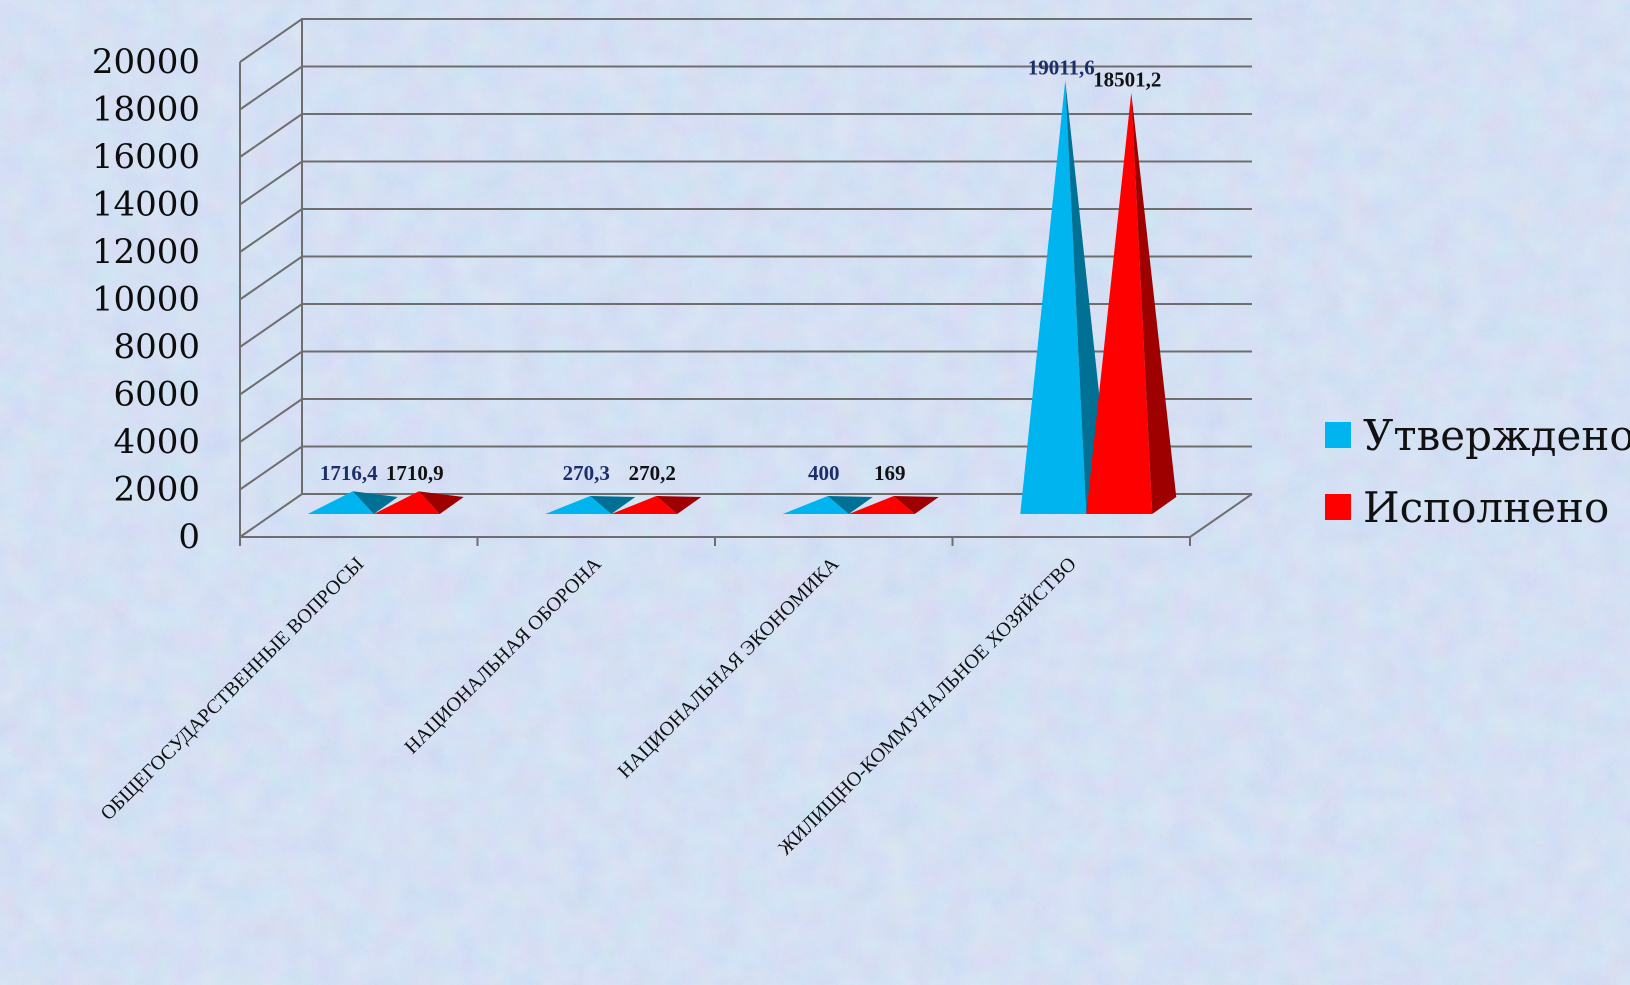 This screenshot has width=1630, height=985. What do you see at coordinates (156, 442) in the screenshot?
I see `y-tick-label: 4000` at bounding box center [156, 442].